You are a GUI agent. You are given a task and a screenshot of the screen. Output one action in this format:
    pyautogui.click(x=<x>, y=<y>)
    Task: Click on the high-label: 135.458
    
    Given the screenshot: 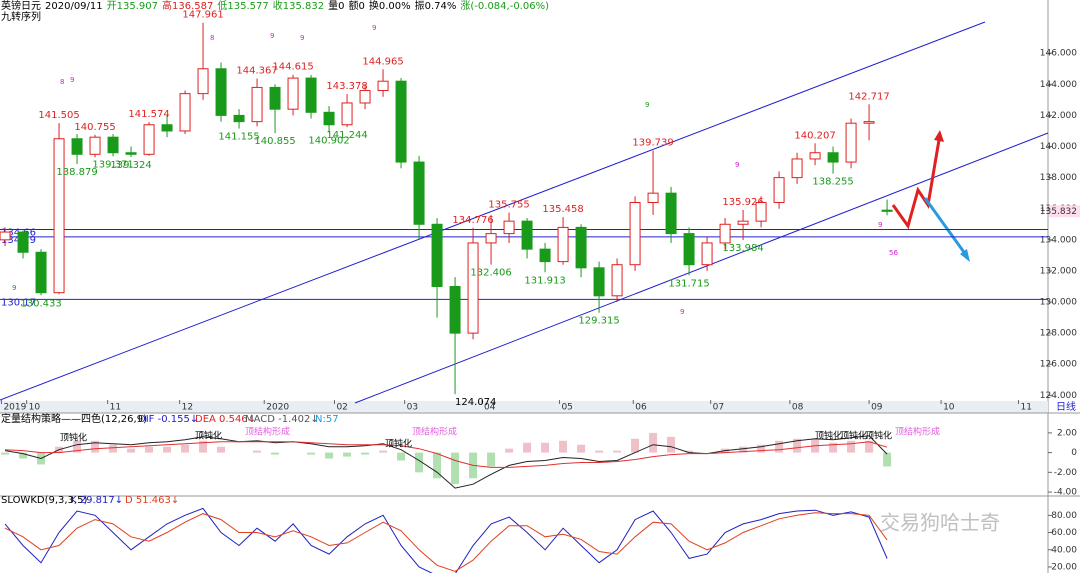 What is the action you would take?
    pyautogui.click(x=562, y=209)
    